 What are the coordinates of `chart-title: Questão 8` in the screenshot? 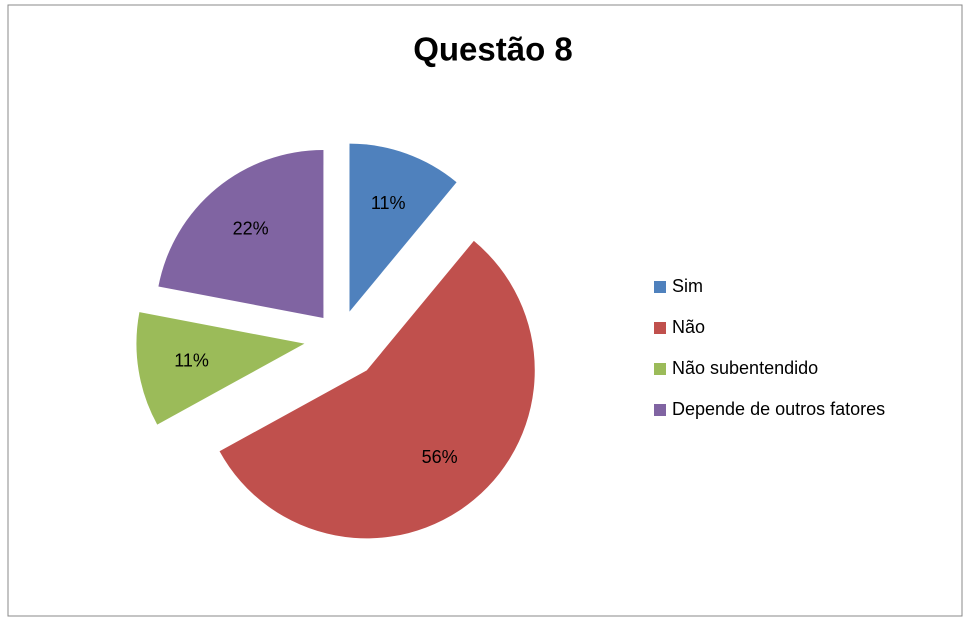 It's located at (493, 49).